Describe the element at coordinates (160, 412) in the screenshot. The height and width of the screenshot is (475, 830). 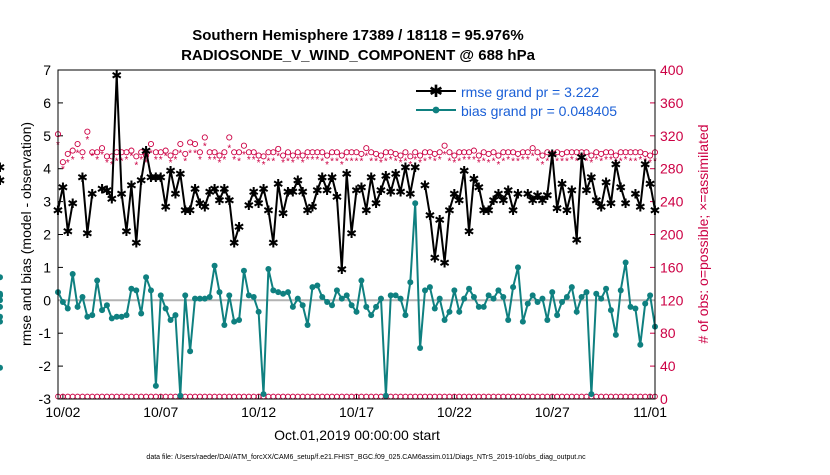
I see `x-tick-label: 10/07` at that location.